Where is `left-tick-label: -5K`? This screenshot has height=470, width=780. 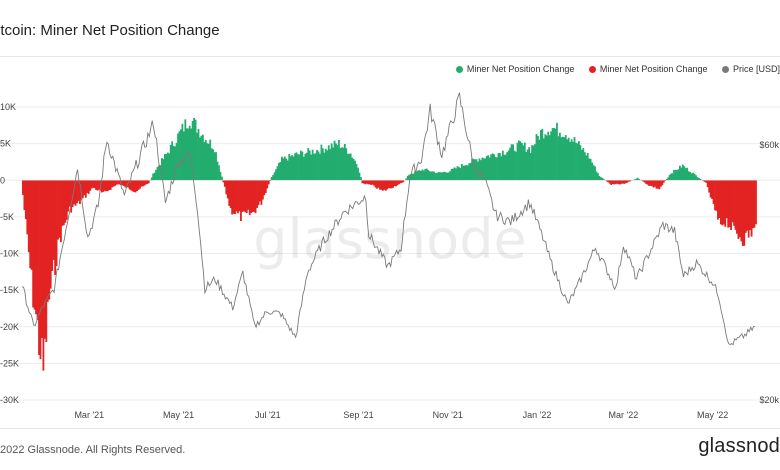 left-tick-label: -5K is located at coordinates (7, 217).